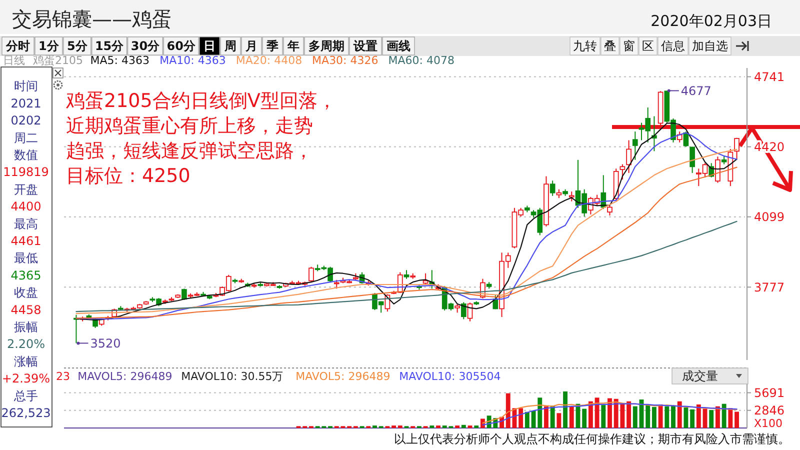 The width and height of the screenshot is (800, 450). Describe the element at coordinates (450, 376) in the screenshot. I see `text: MAVOL10: 305504` at that location.